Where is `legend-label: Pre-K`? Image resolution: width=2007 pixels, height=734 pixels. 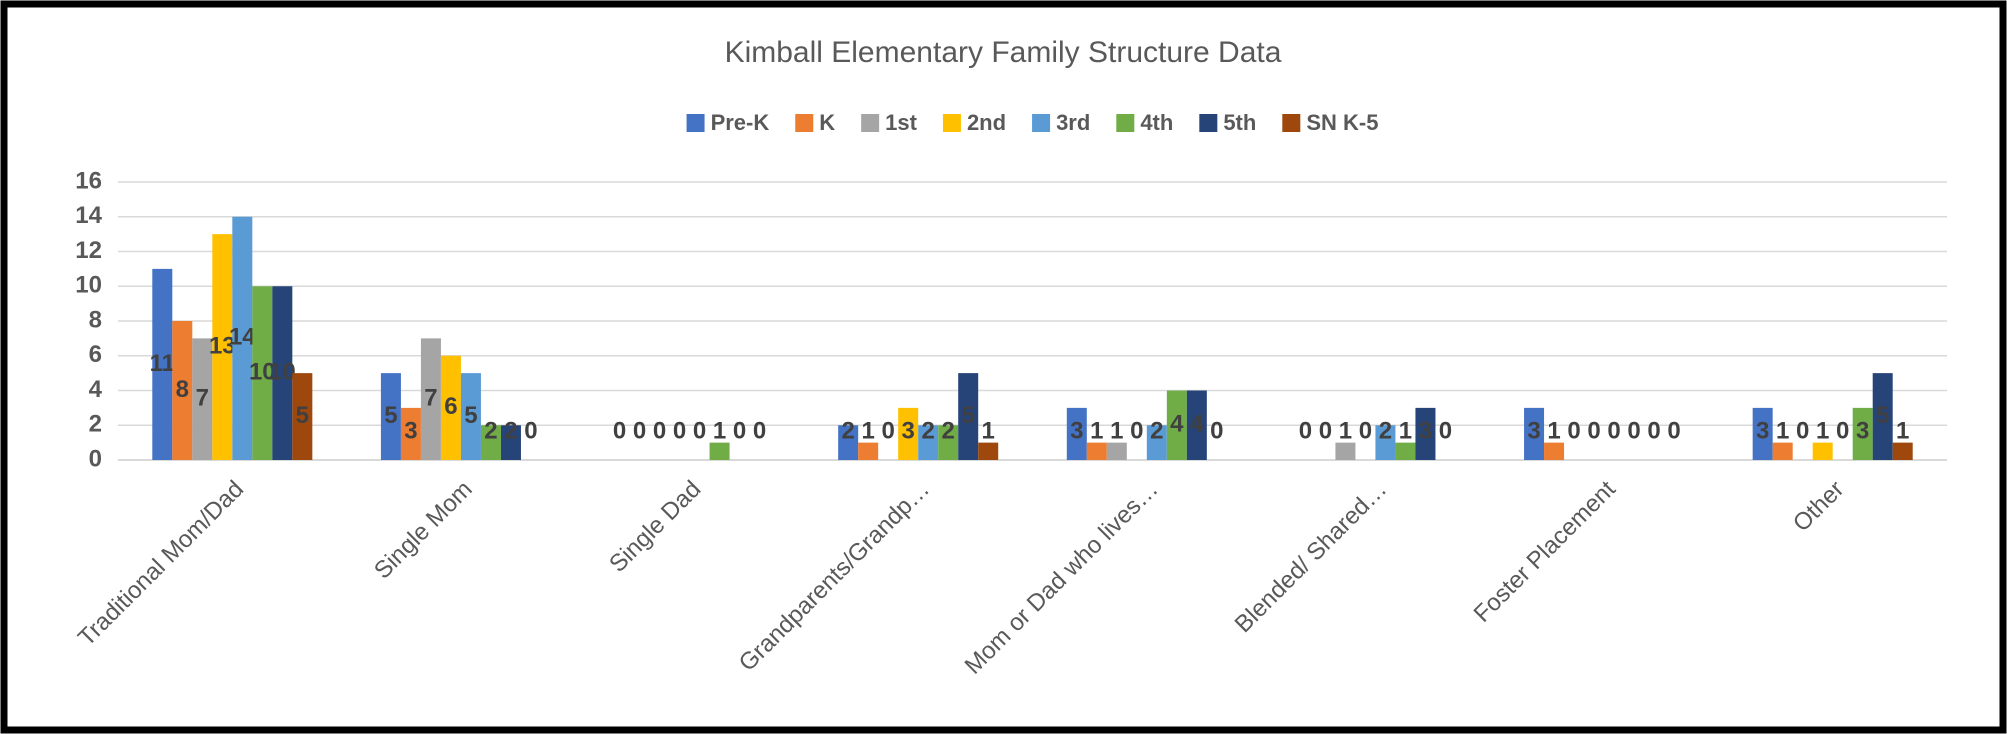 legend-label: Pre-K is located at coordinates (740, 122).